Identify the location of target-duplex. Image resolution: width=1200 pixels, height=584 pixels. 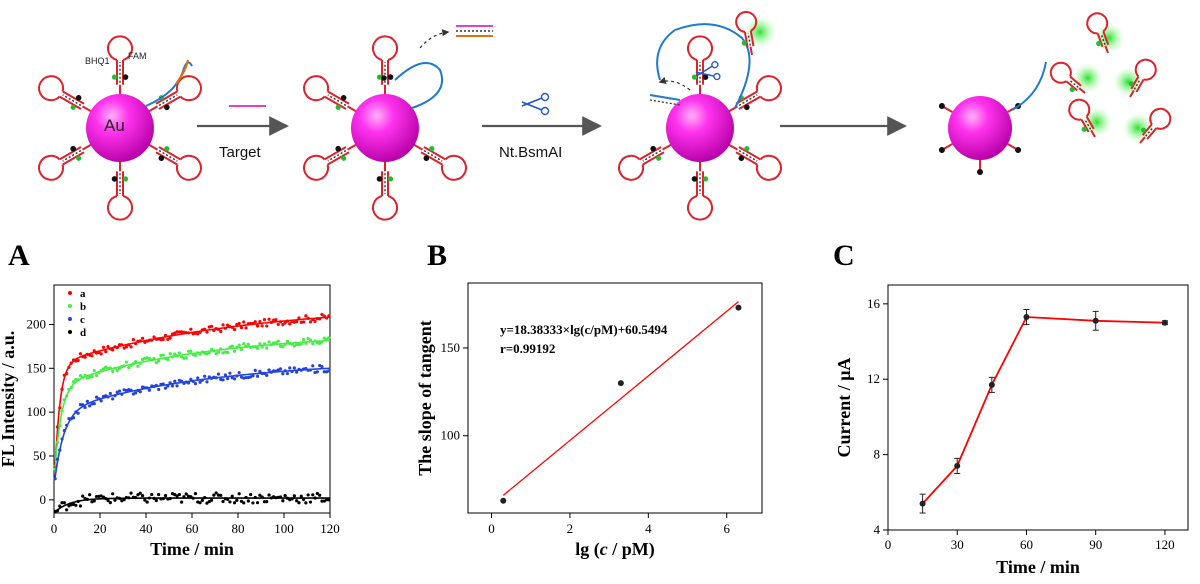
(665, 97).